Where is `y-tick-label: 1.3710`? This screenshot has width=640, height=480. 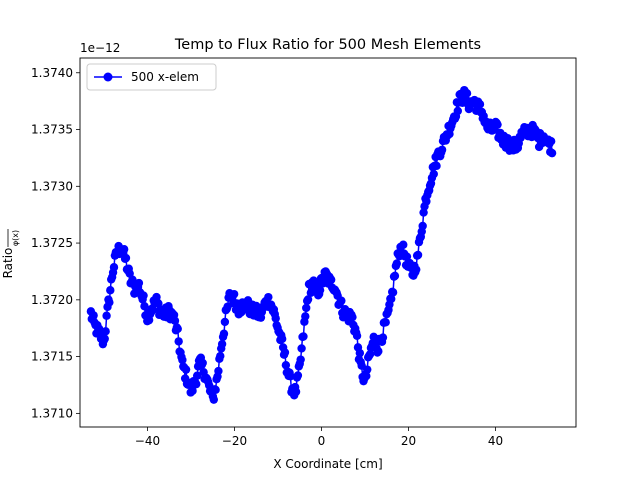
y-tick-label: 1.3710 is located at coordinates (52, 413).